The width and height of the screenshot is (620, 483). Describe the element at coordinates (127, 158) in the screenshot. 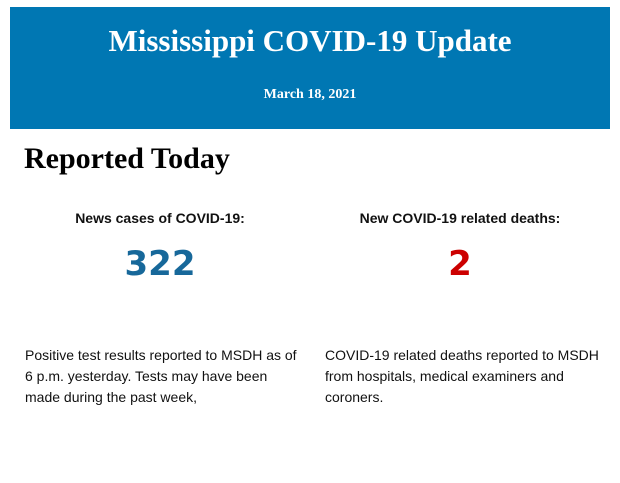

I see `section-title: Reported Today` at that location.